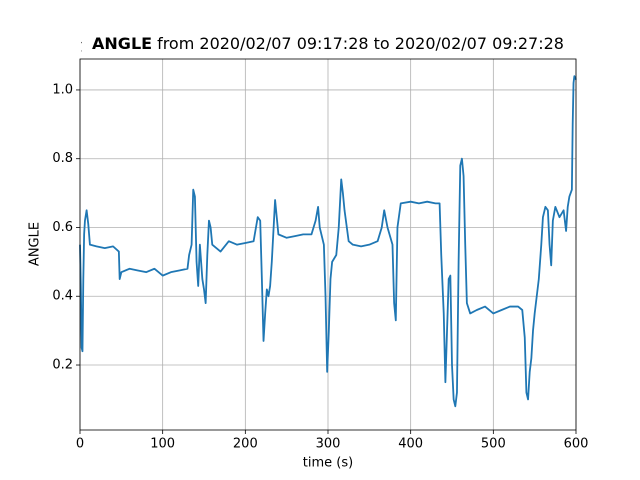  What do you see at coordinates (62, 365) in the screenshot?
I see `y-tick-label: 0.2` at bounding box center [62, 365].